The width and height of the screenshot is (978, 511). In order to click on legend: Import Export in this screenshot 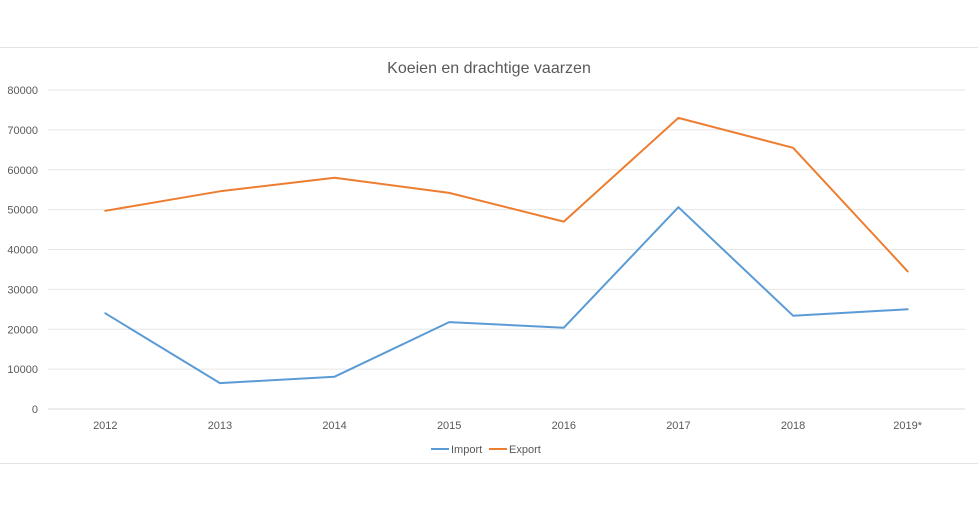, I will do `click(486, 450)`.